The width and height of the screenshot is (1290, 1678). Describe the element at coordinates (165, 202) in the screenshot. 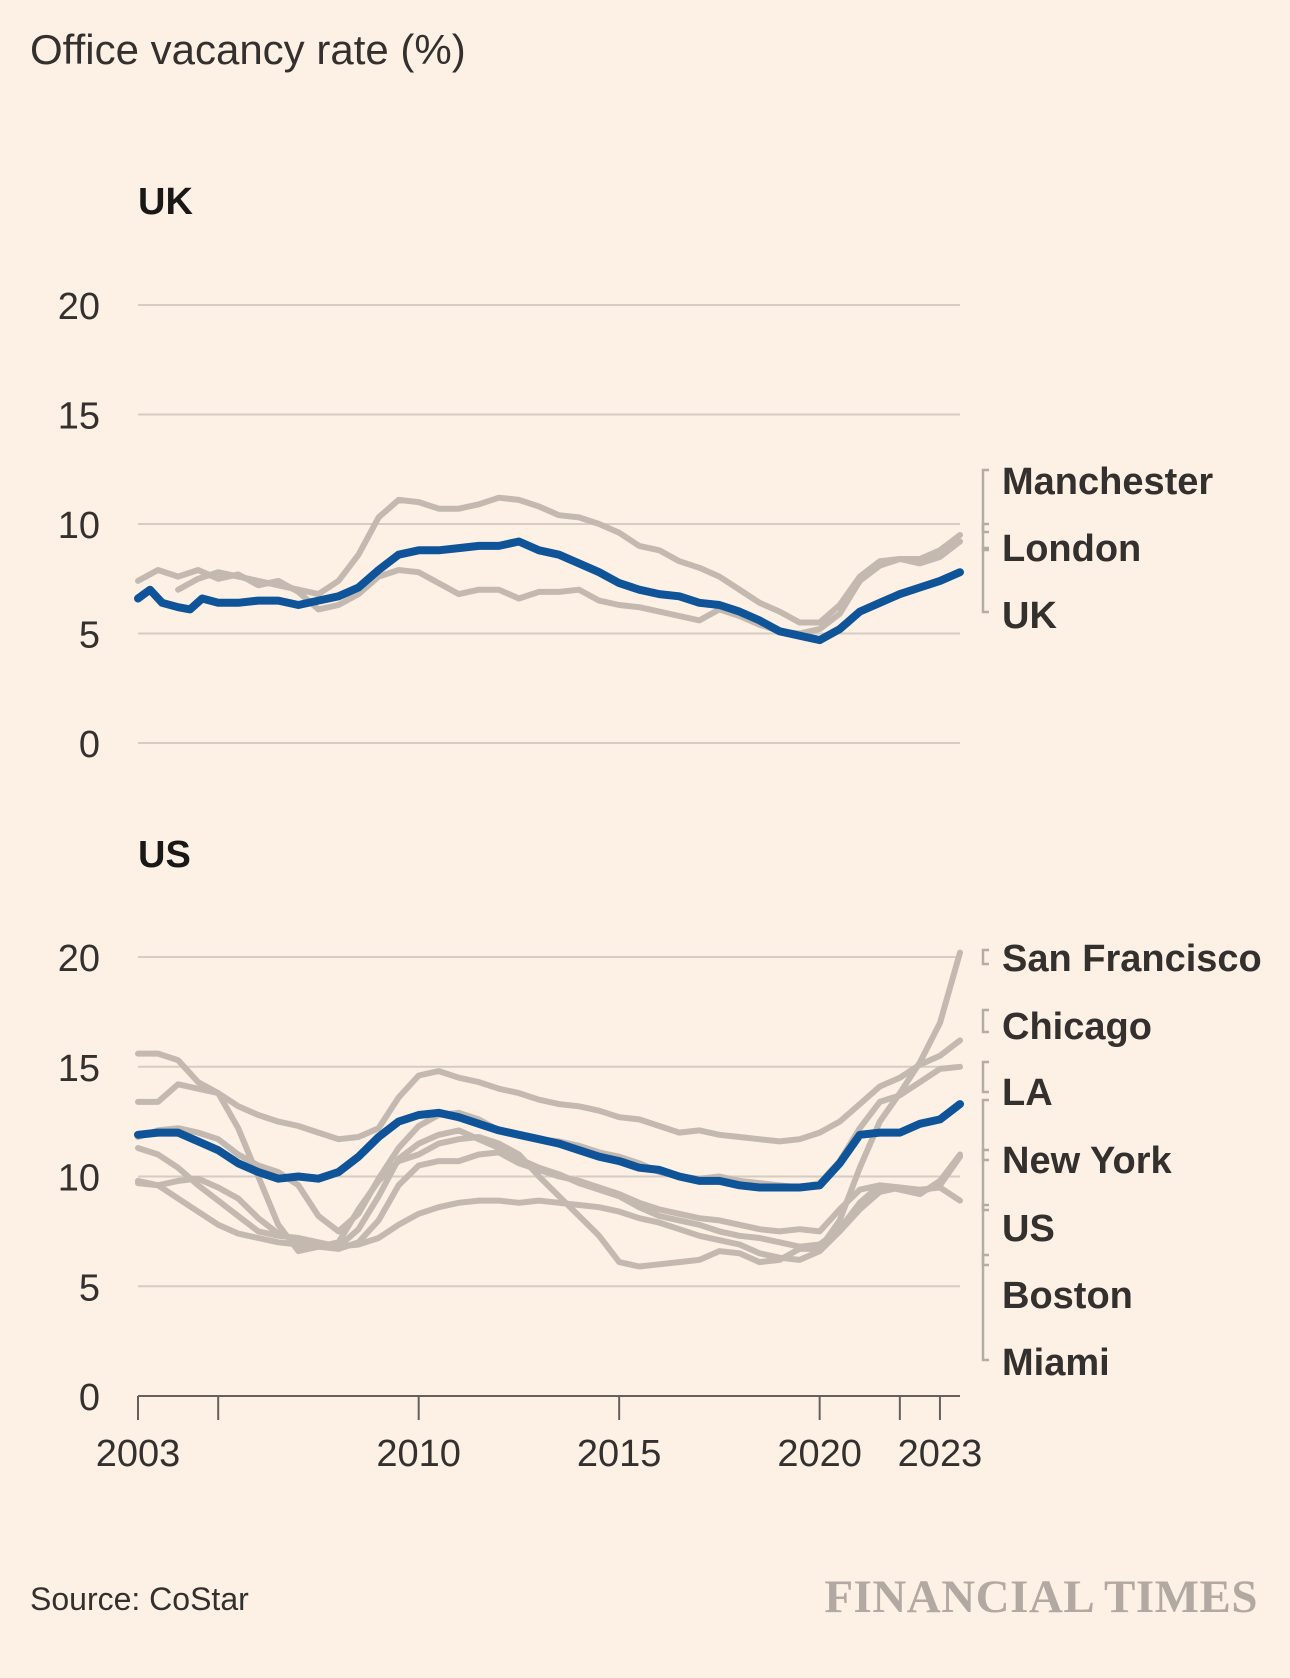

I see `uk-panel-title: UK` at that location.